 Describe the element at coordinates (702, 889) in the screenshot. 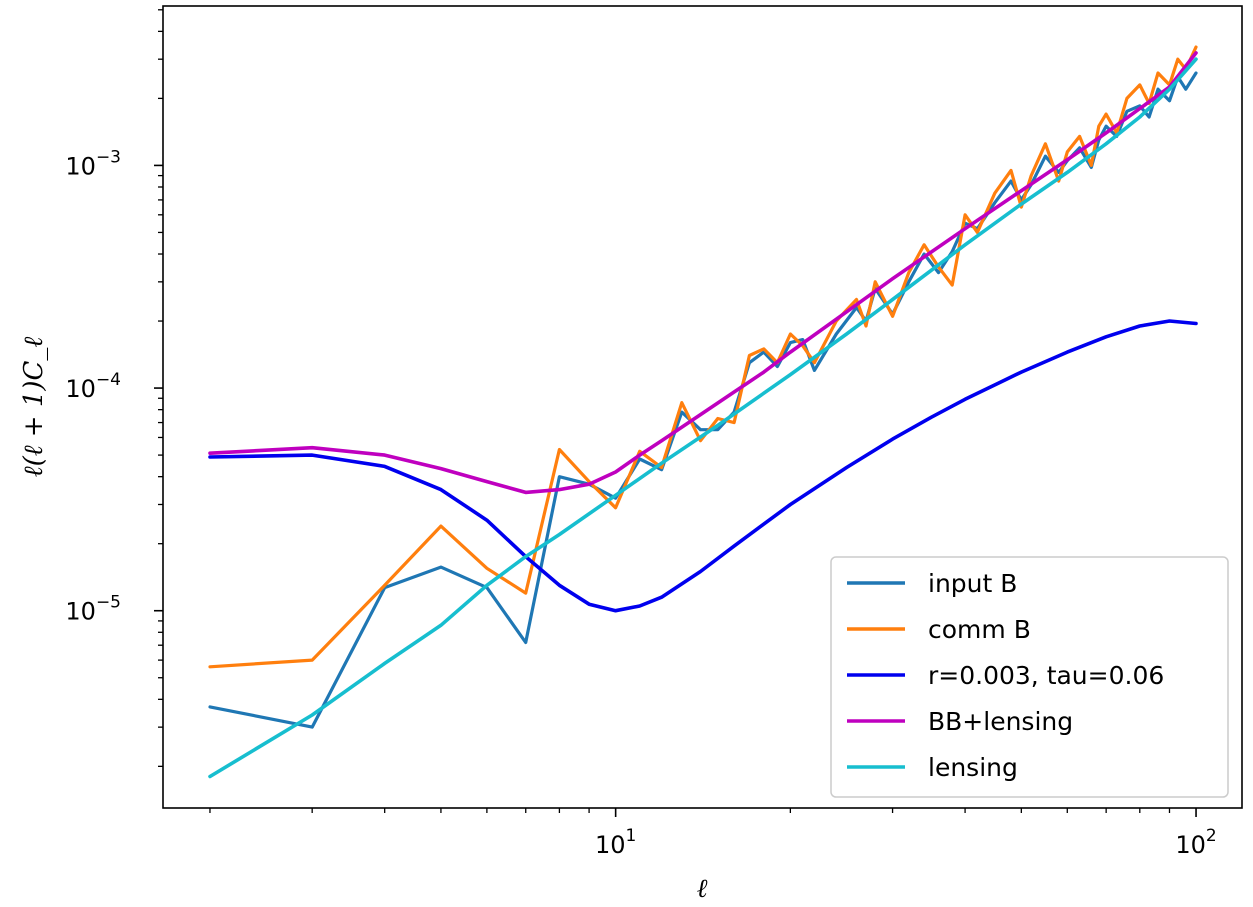

I see `x-axis-label: ℓ` at that location.